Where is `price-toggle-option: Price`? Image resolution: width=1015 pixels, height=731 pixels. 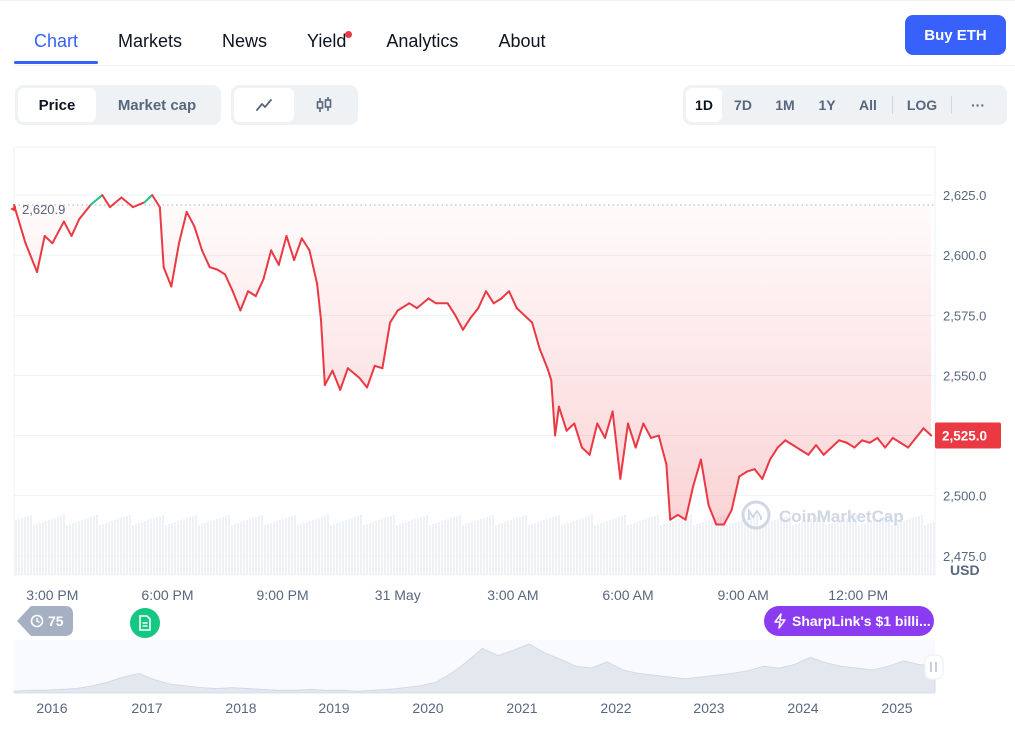
price-toggle-option: Price is located at coordinates (57, 105).